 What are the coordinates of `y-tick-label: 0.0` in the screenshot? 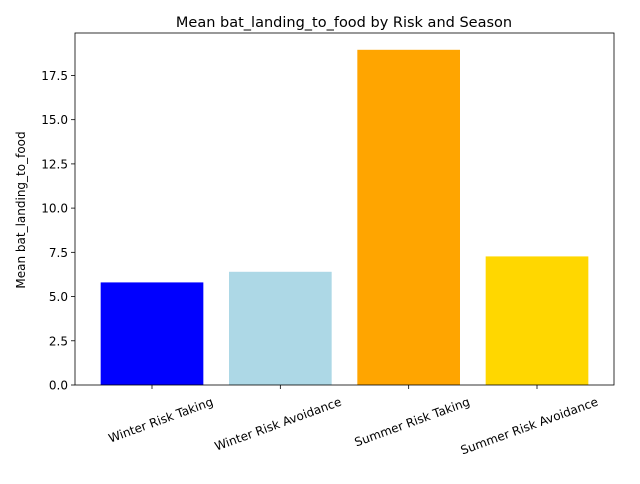 It's located at (58, 386).